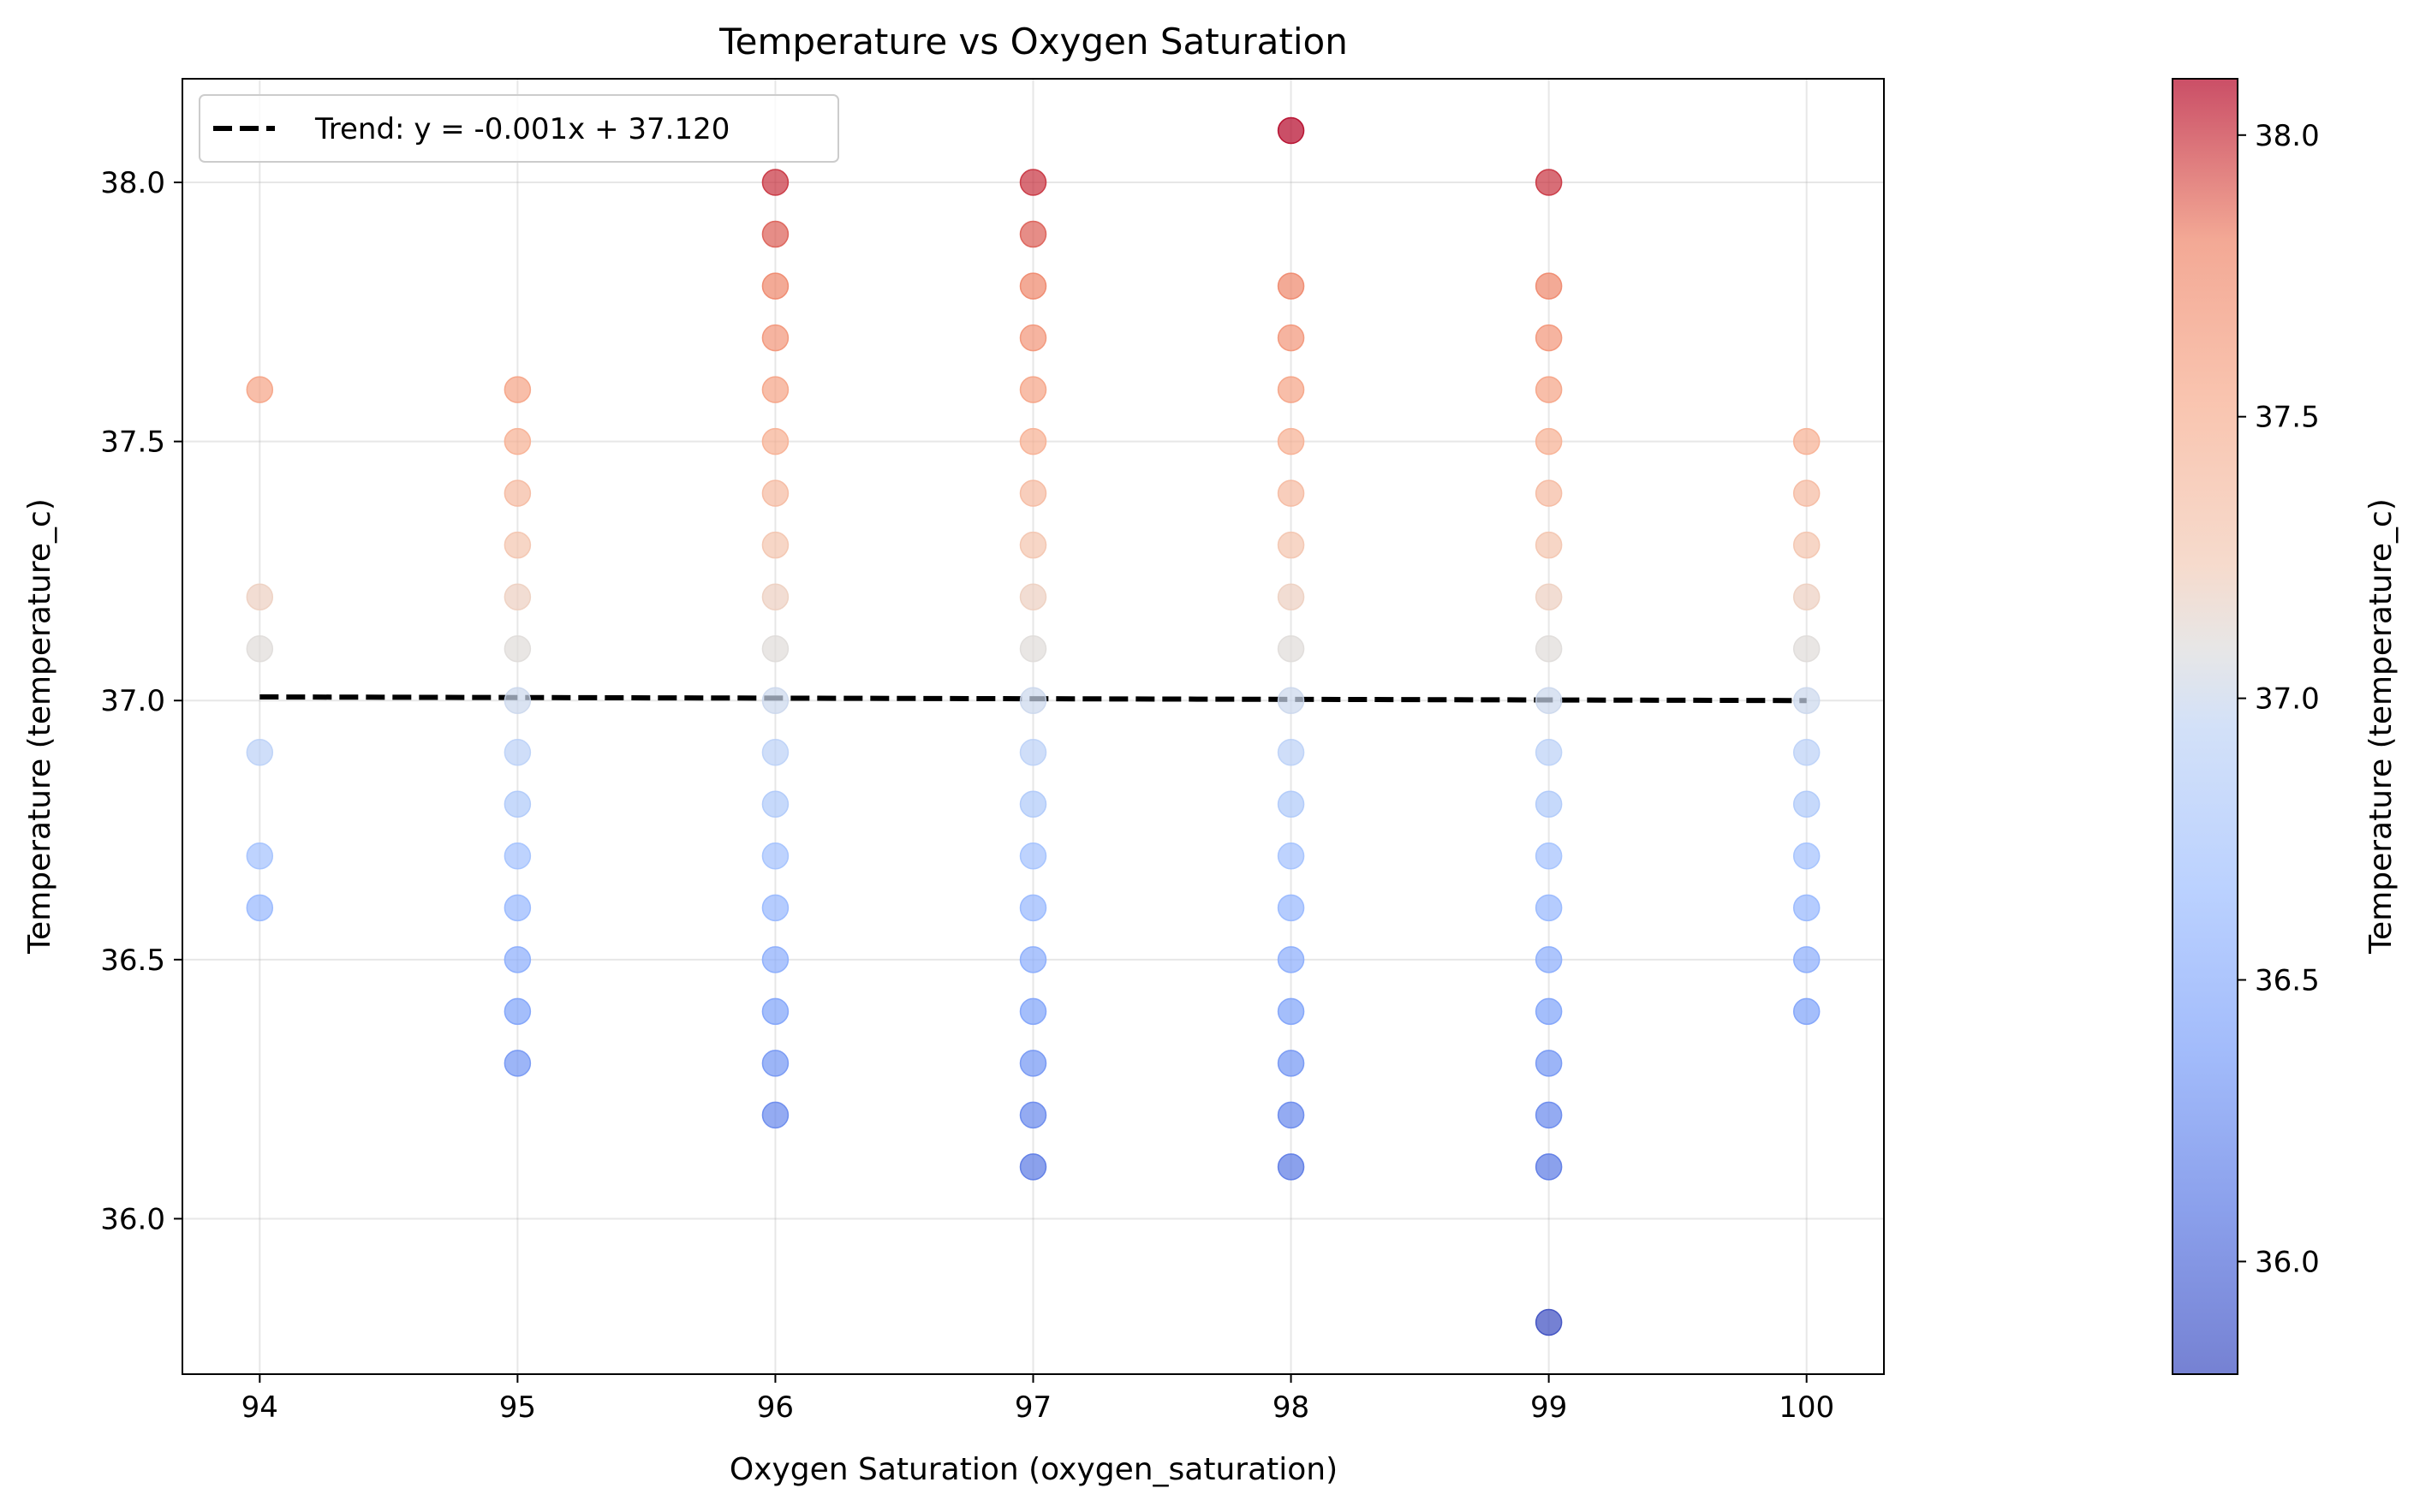  What do you see at coordinates (2288, 418) in the screenshot?
I see `colorbar-tick-label: 37.5` at bounding box center [2288, 418].